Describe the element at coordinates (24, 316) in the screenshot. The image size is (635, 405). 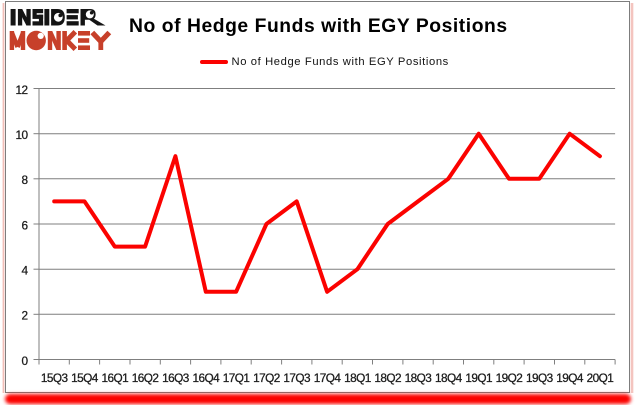
I see `svg-text: 2` at that location.